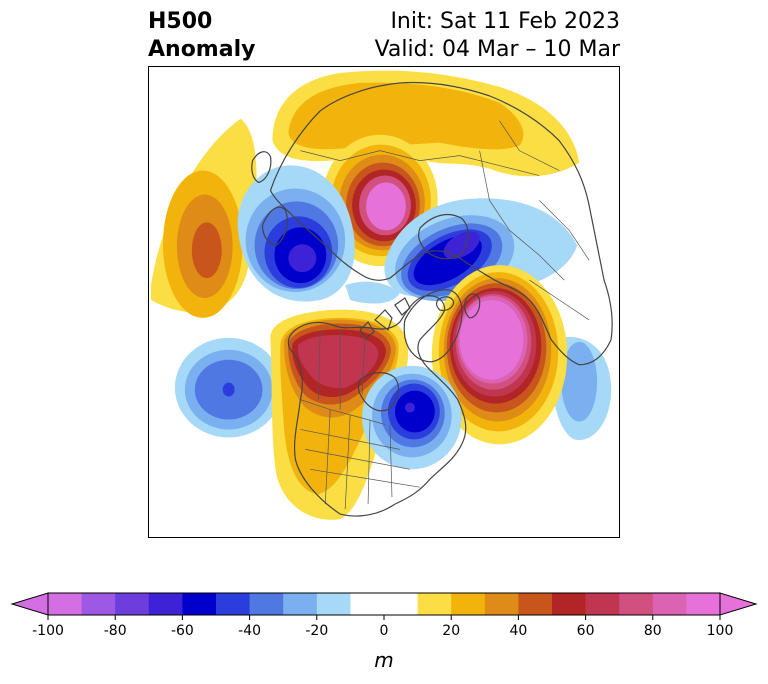  What do you see at coordinates (433, 326) in the screenshot?
I see `coastline-greenland` at bounding box center [433, 326].